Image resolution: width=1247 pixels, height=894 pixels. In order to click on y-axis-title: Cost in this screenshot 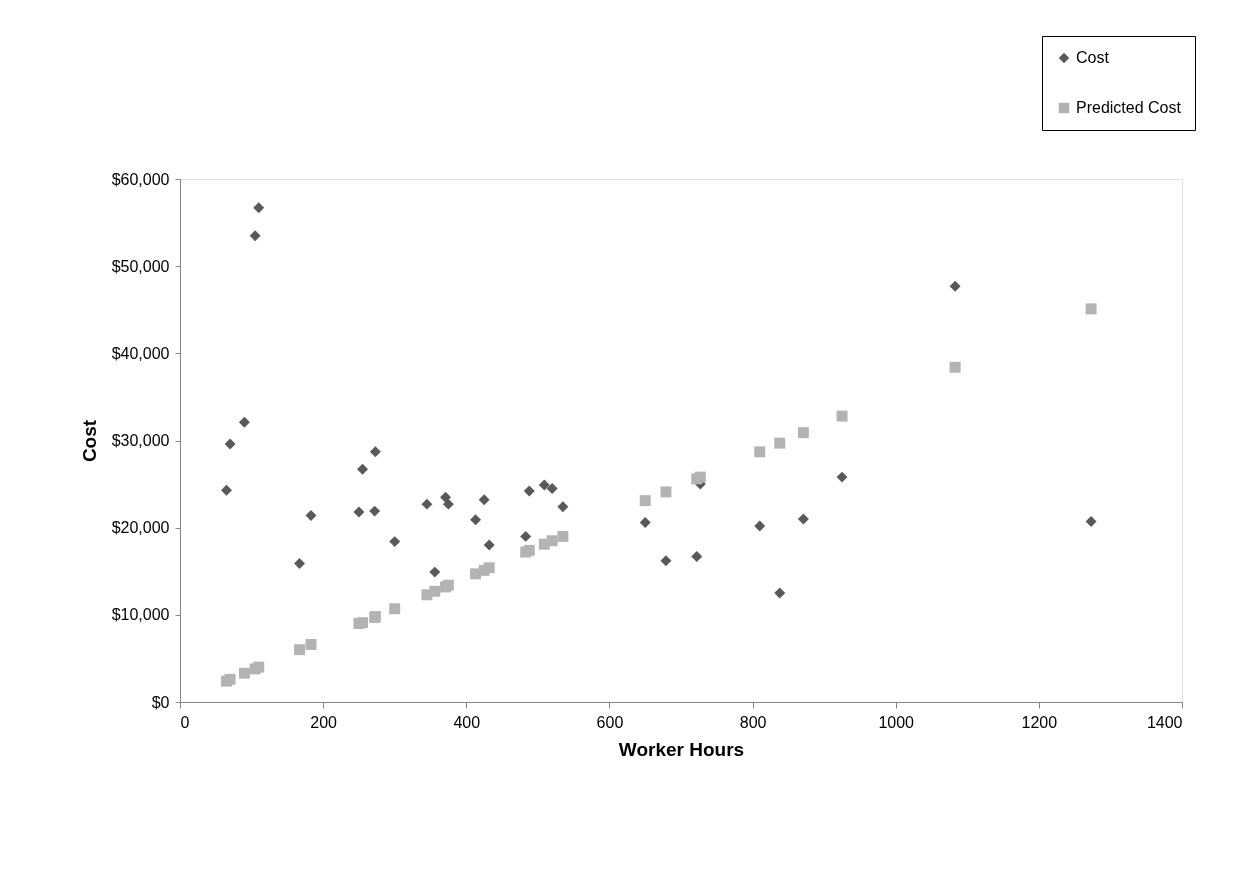, I will do `click(89, 441)`.